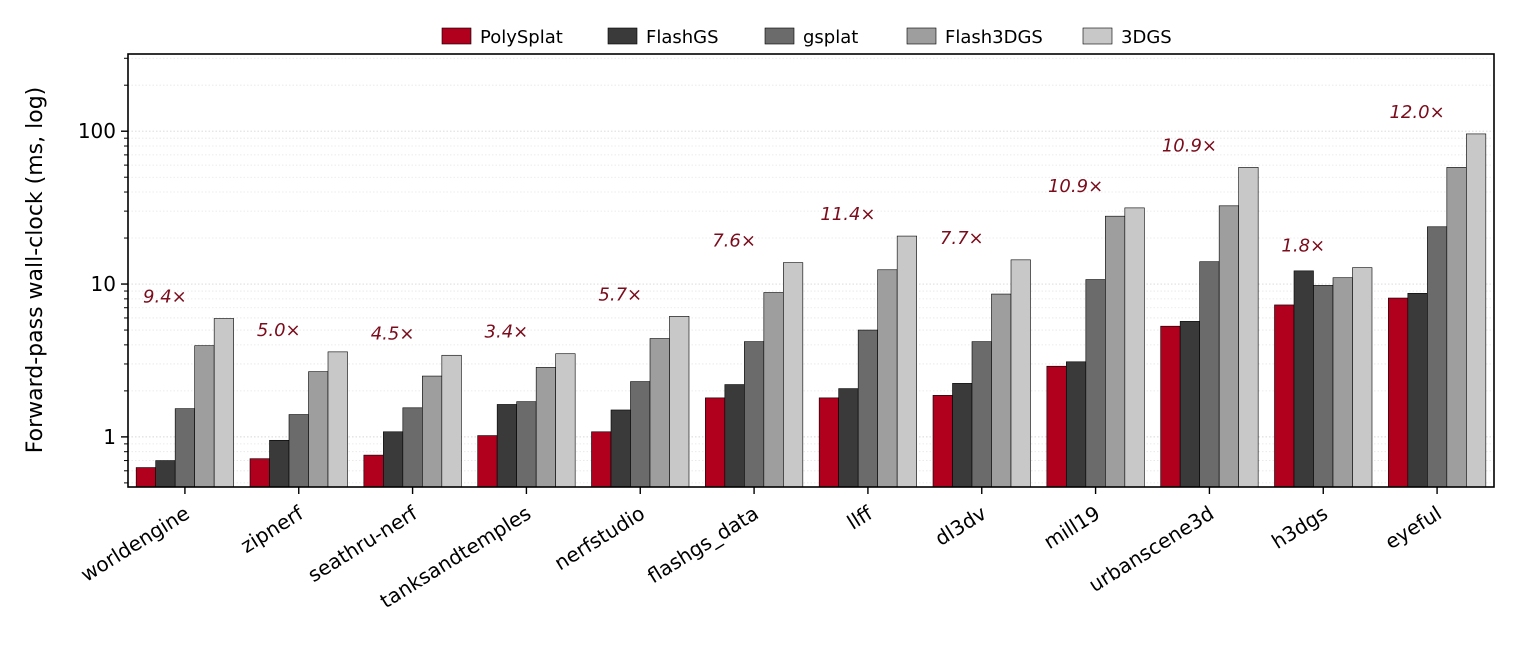 The width and height of the screenshot is (1517, 672). I want to click on x-tick-label: eyeful, so click(1413, 527).